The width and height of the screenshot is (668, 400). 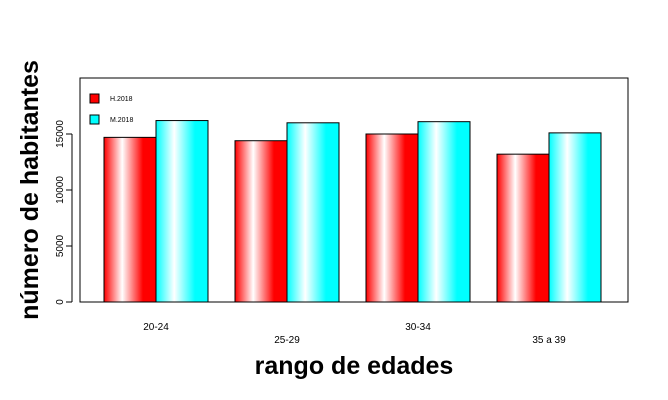 What do you see at coordinates (121, 120) in the screenshot?
I see `legend-label: M.2018` at bounding box center [121, 120].